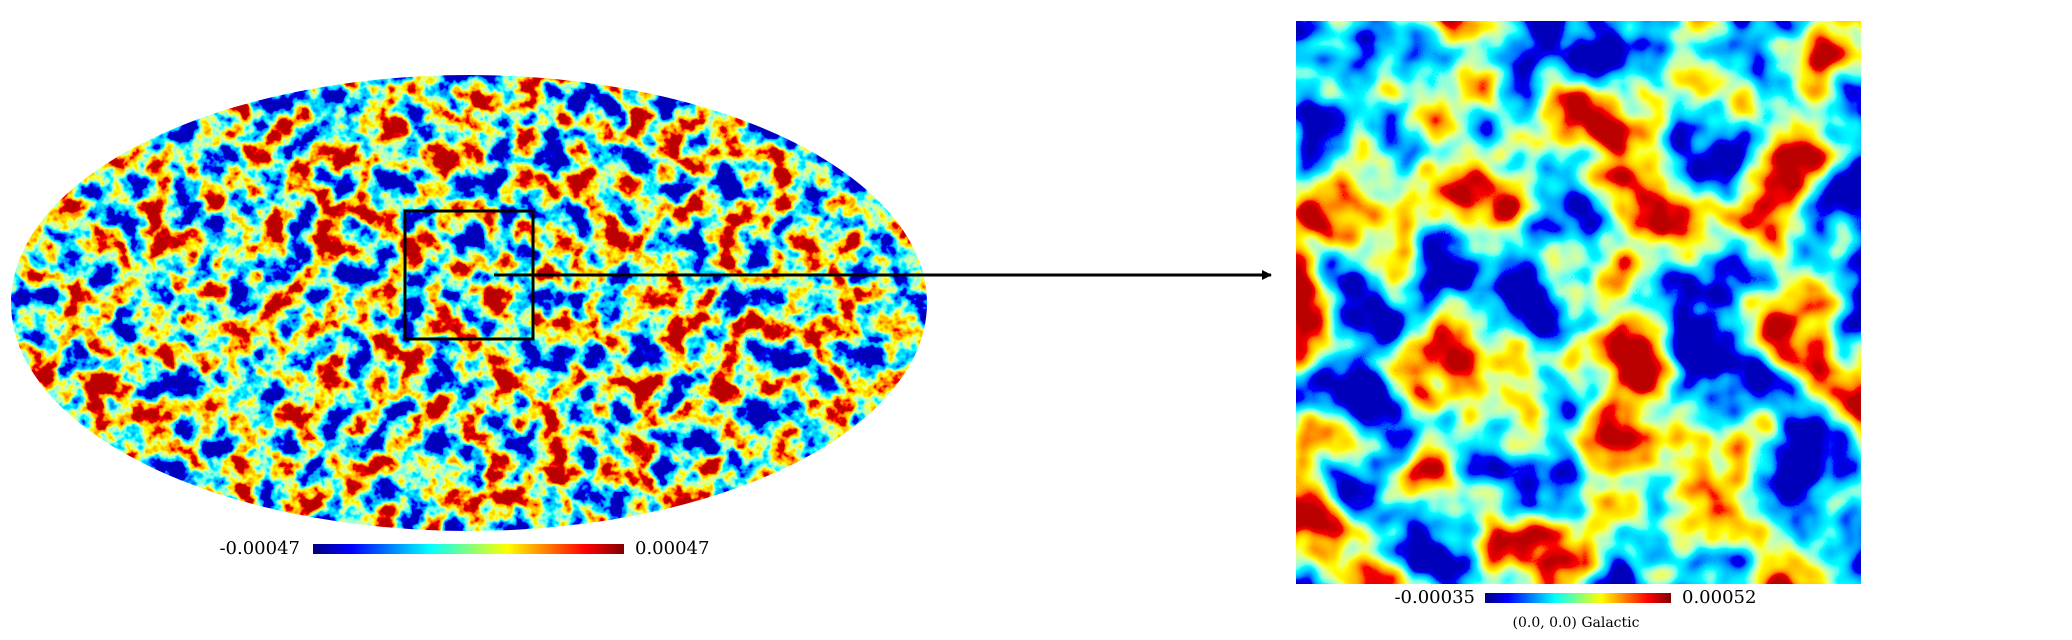 The height and width of the screenshot is (640, 2072). Describe the element at coordinates (1719, 597) in the screenshot. I see `colorbar-max: 0.00052` at that location.